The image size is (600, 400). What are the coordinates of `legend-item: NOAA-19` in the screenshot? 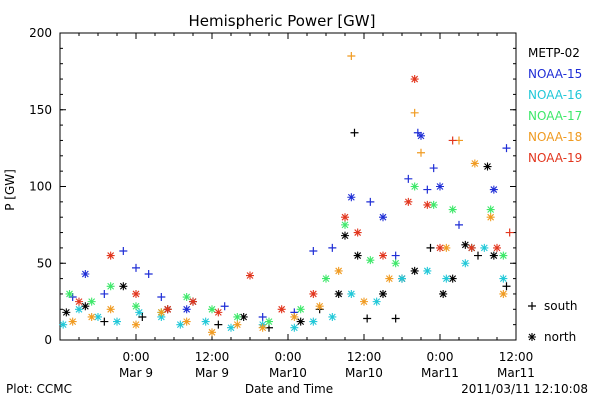 It's located at (555, 158).